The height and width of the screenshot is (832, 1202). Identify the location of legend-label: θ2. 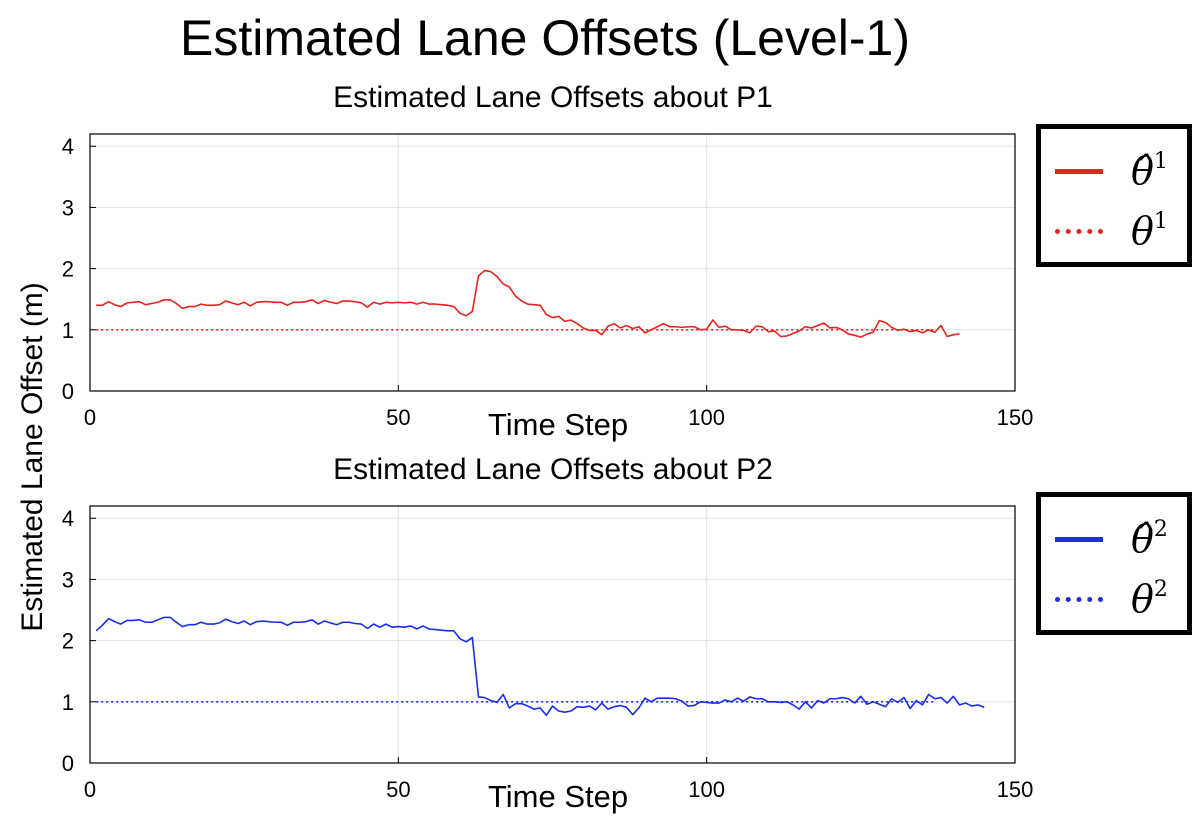
(1149, 599).